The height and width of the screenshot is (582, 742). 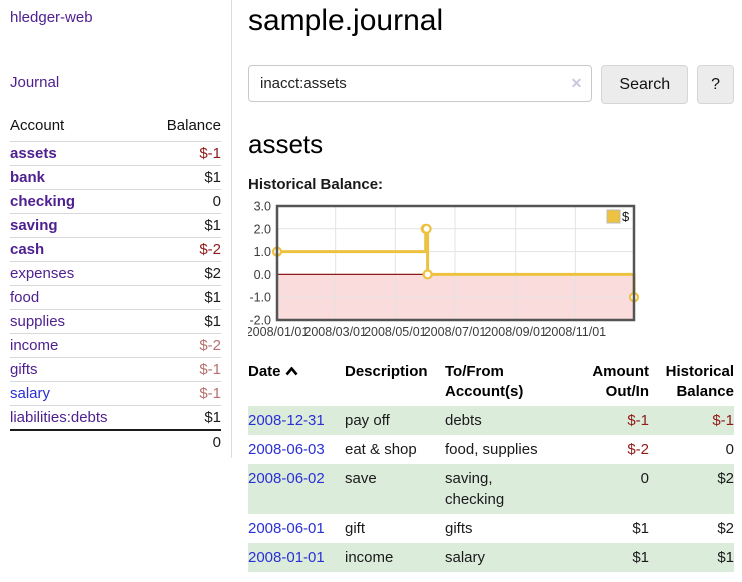 What do you see at coordinates (115, 417) in the screenshot?
I see `account-row: liabilities:debts $1` at bounding box center [115, 417].